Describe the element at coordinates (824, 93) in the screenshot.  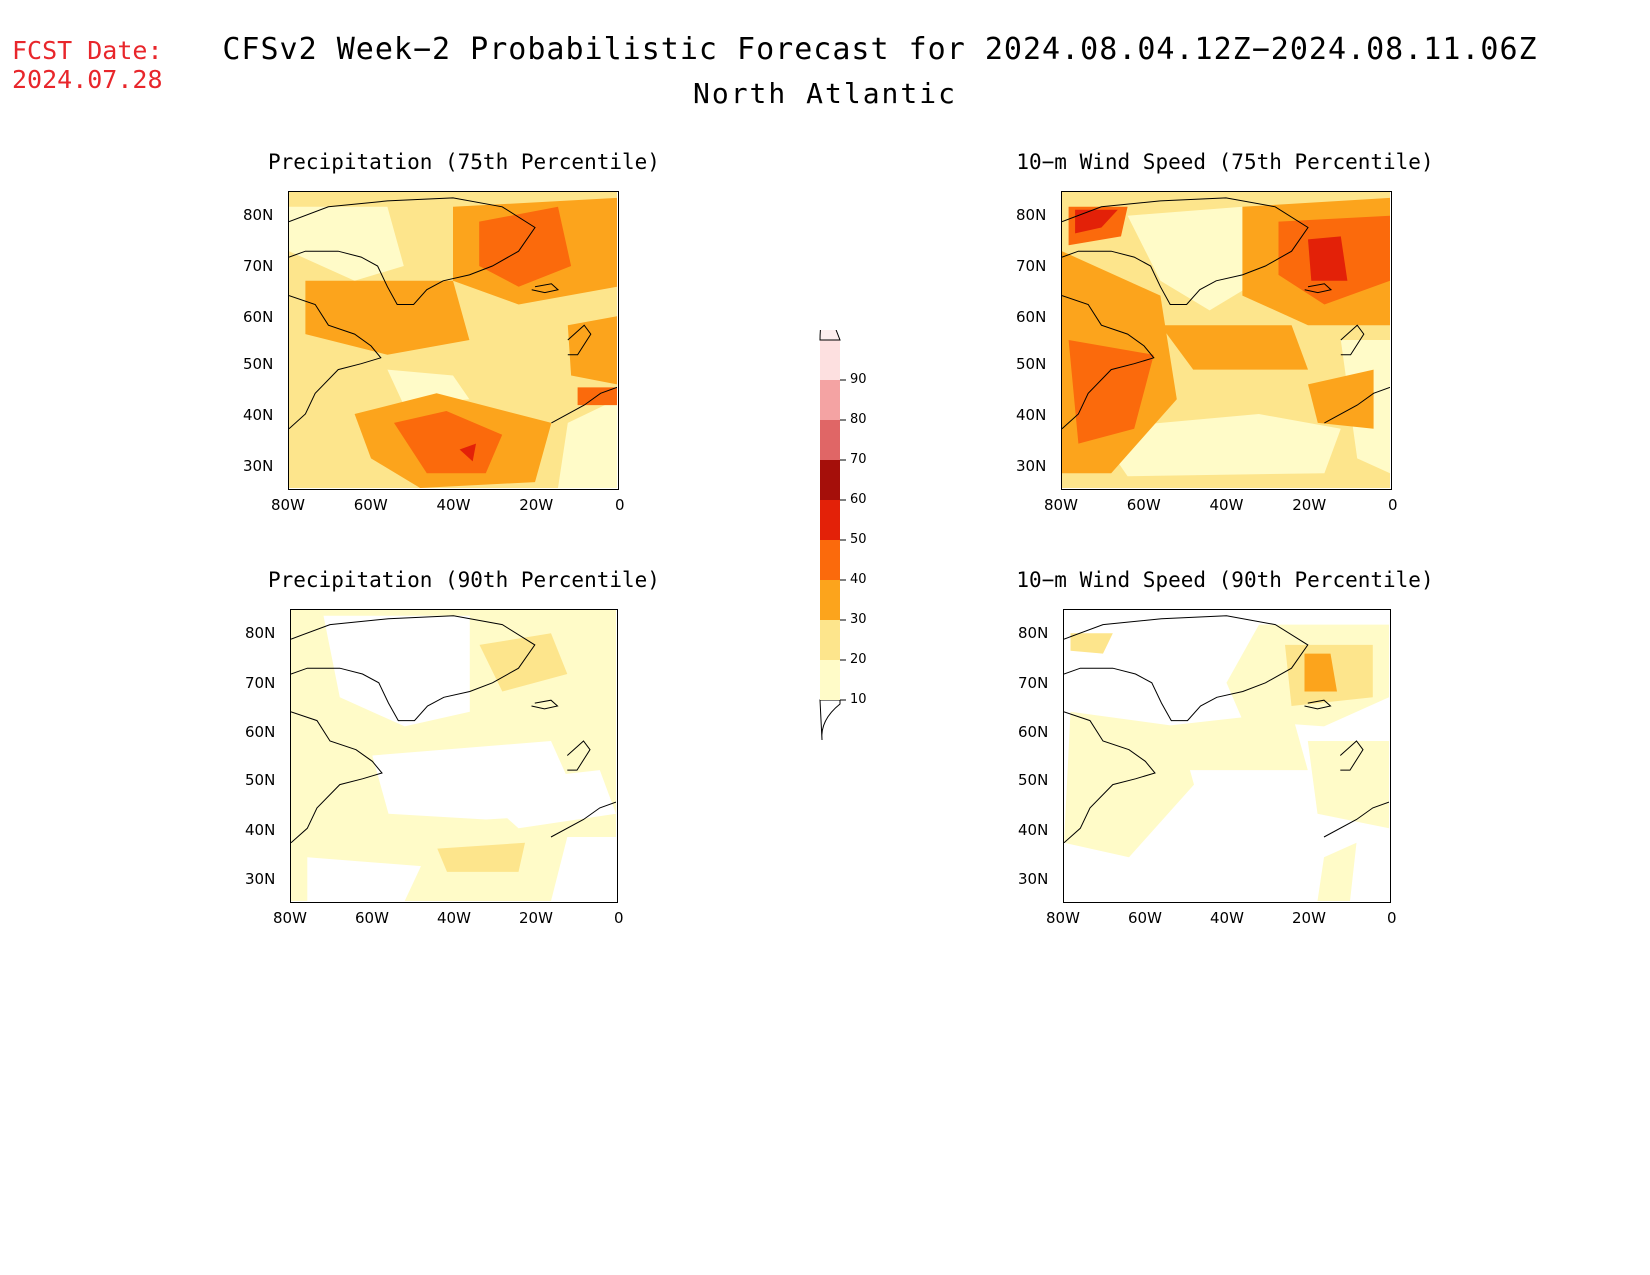
I see `region-title: North Atlantic` at that location.